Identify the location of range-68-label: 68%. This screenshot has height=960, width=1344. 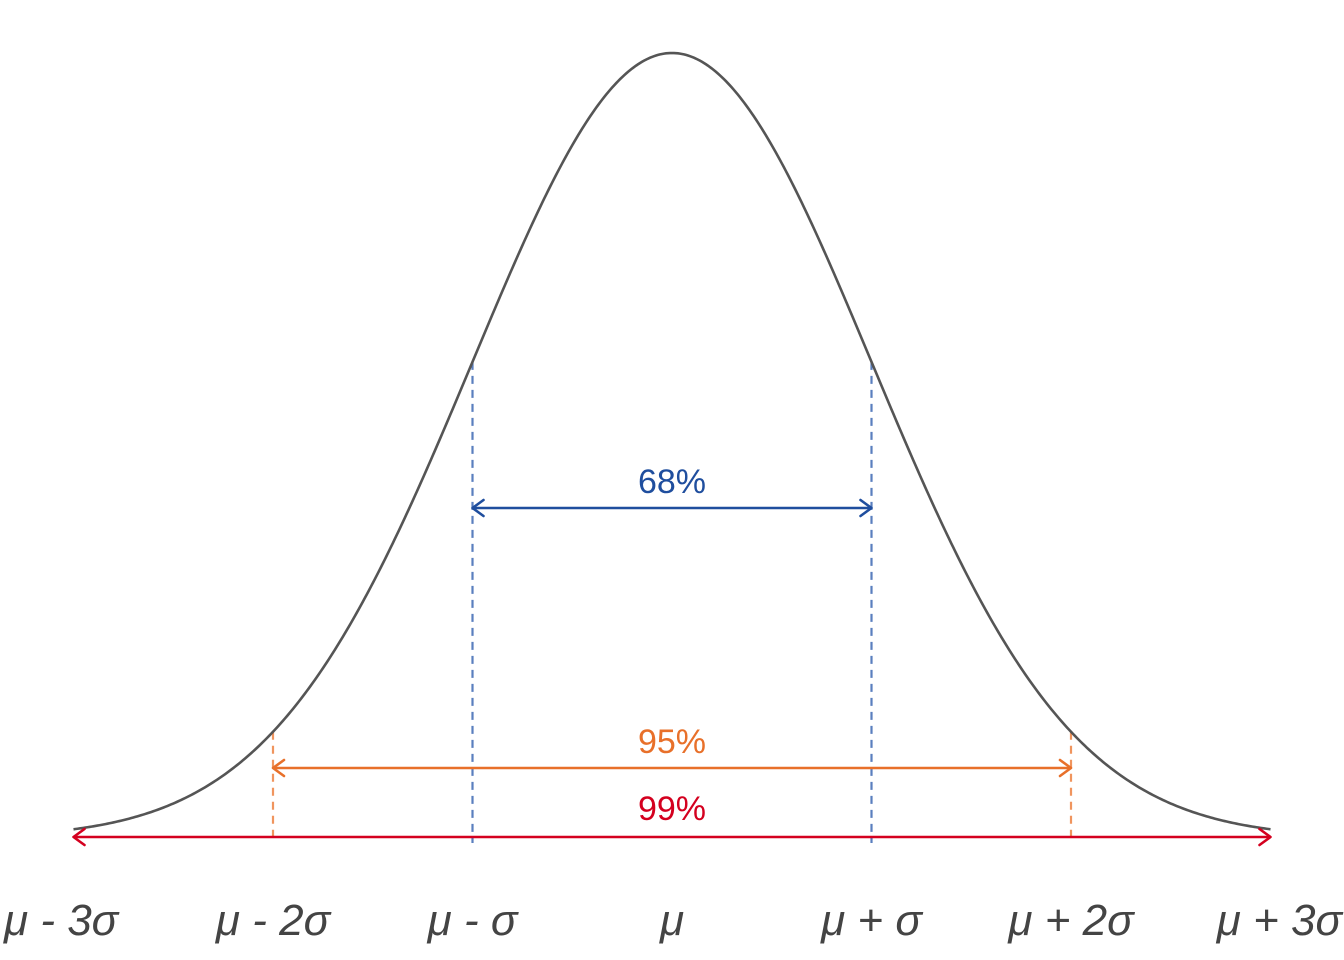
(672, 482).